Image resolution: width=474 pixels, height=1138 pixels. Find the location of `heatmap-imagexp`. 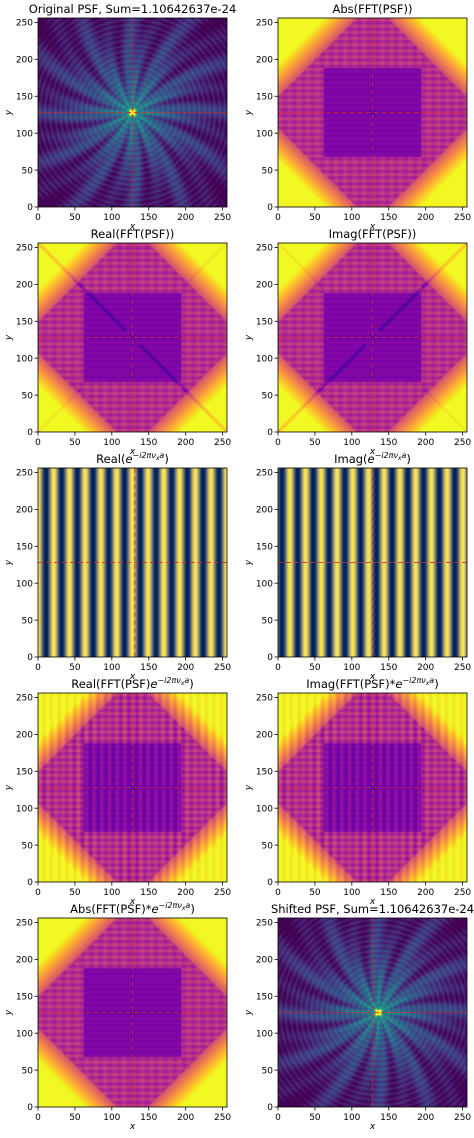

heatmap-imagexp is located at coordinates (372, 562).